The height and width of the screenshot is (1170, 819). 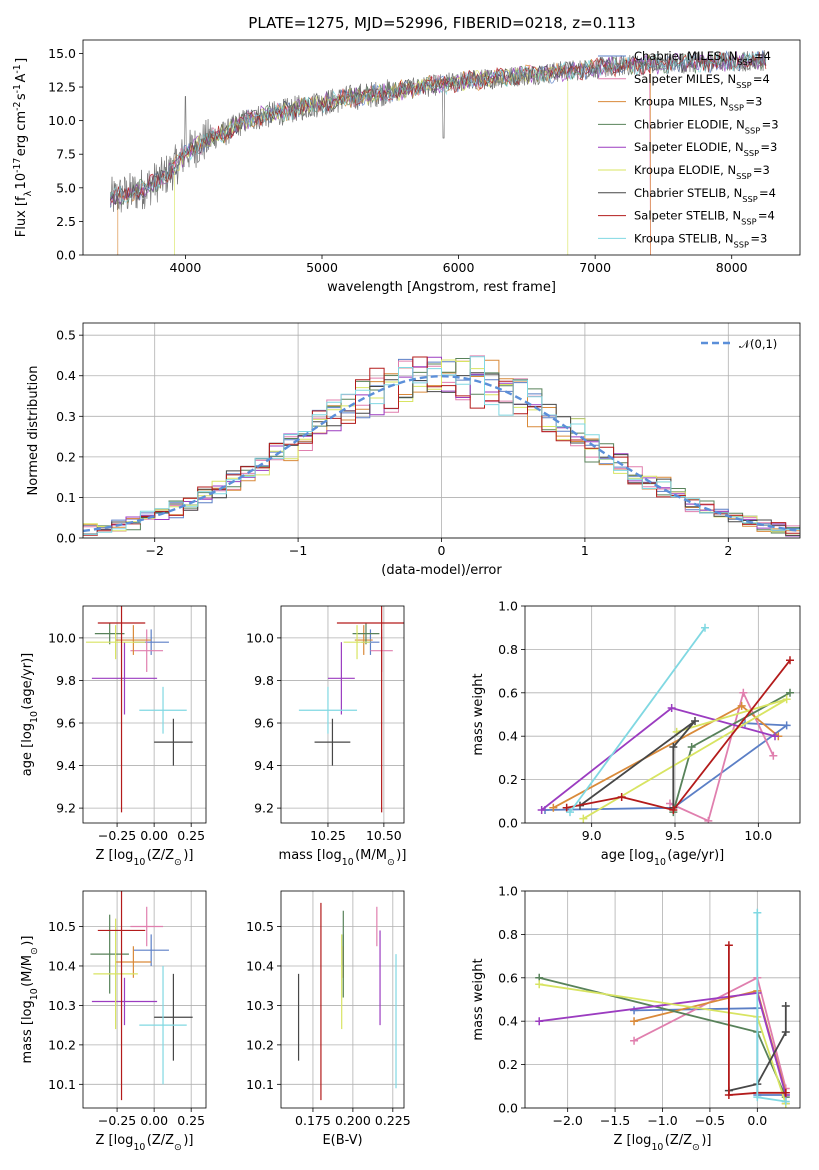 I want to click on legend-label: 𝒩(0,1), so click(x=758, y=344).